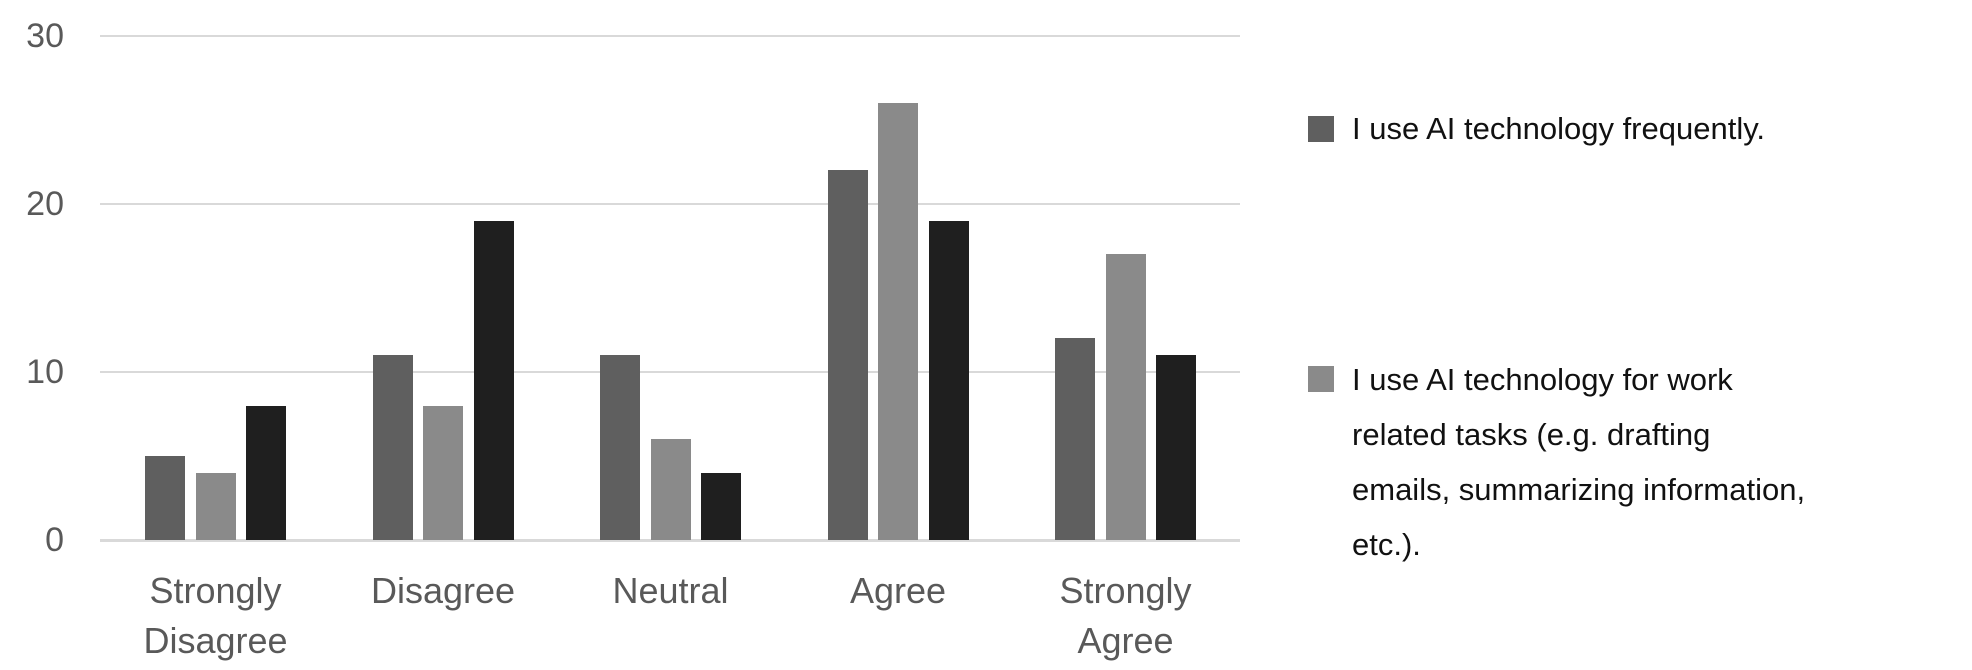 This screenshot has width=1972, height=670. What do you see at coordinates (165, 498) in the screenshot?
I see `bar-series1-strongly-disagree` at bounding box center [165, 498].